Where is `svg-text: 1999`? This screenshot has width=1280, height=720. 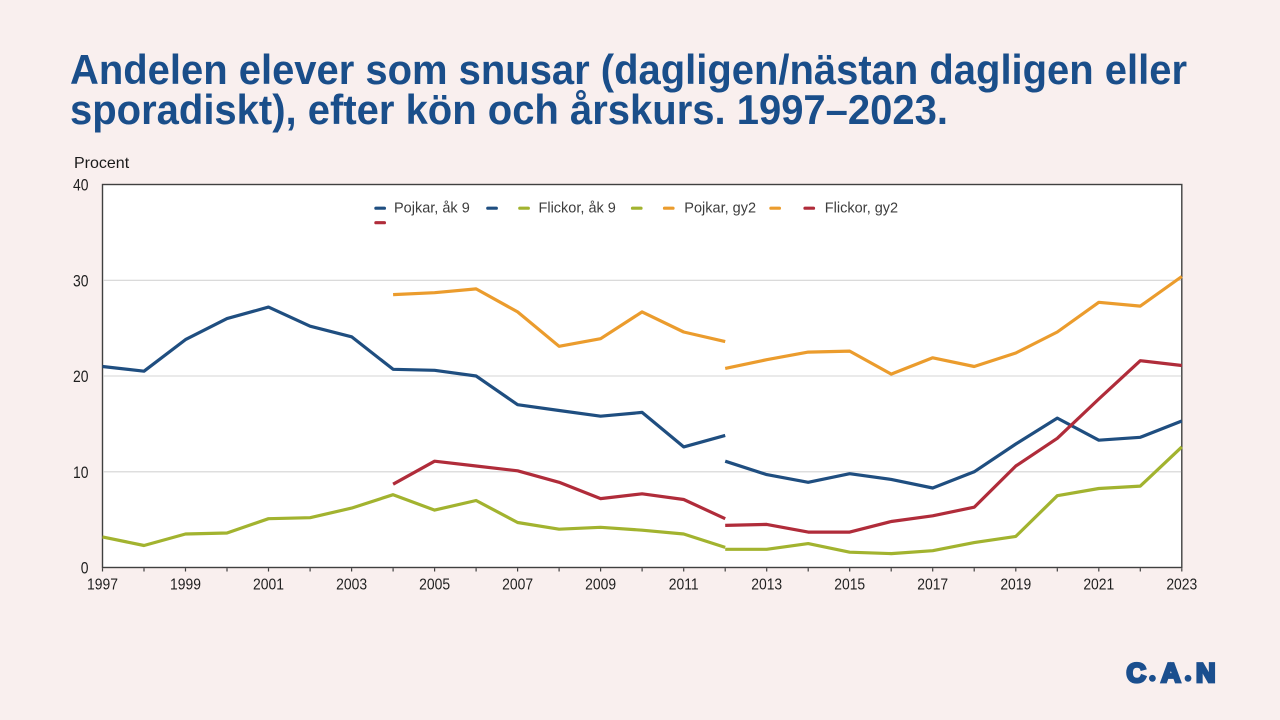
svg-text: 1999 is located at coordinates (185, 584).